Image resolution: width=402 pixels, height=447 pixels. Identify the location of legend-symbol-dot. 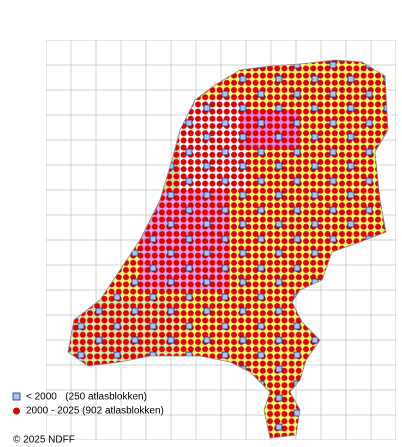
(16, 411).